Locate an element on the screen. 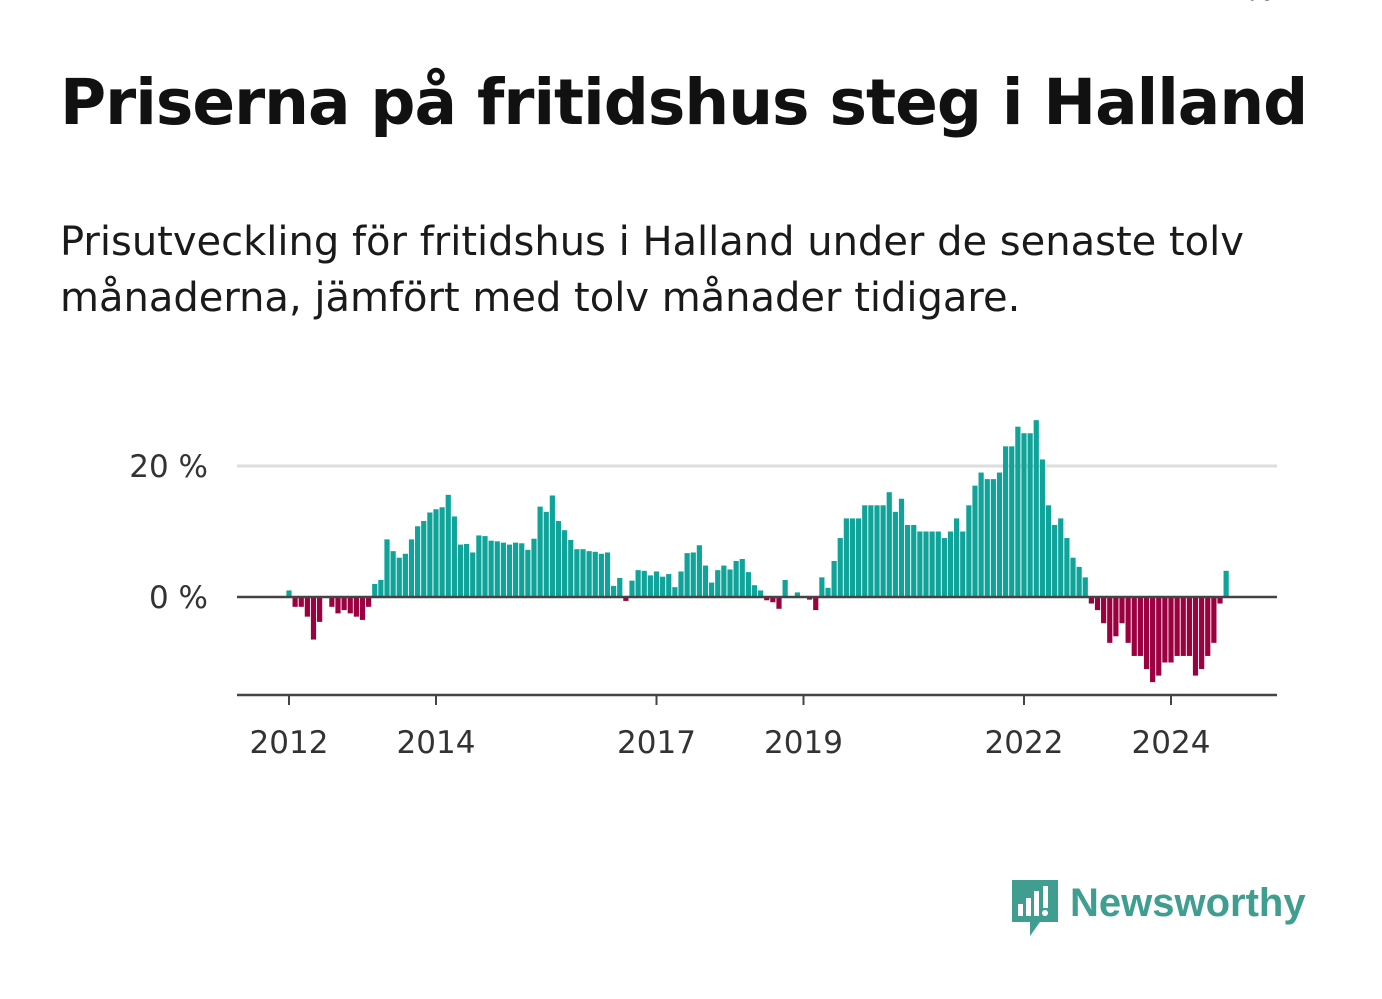  x-tick-label: 2019 is located at coordinates (803, 743).